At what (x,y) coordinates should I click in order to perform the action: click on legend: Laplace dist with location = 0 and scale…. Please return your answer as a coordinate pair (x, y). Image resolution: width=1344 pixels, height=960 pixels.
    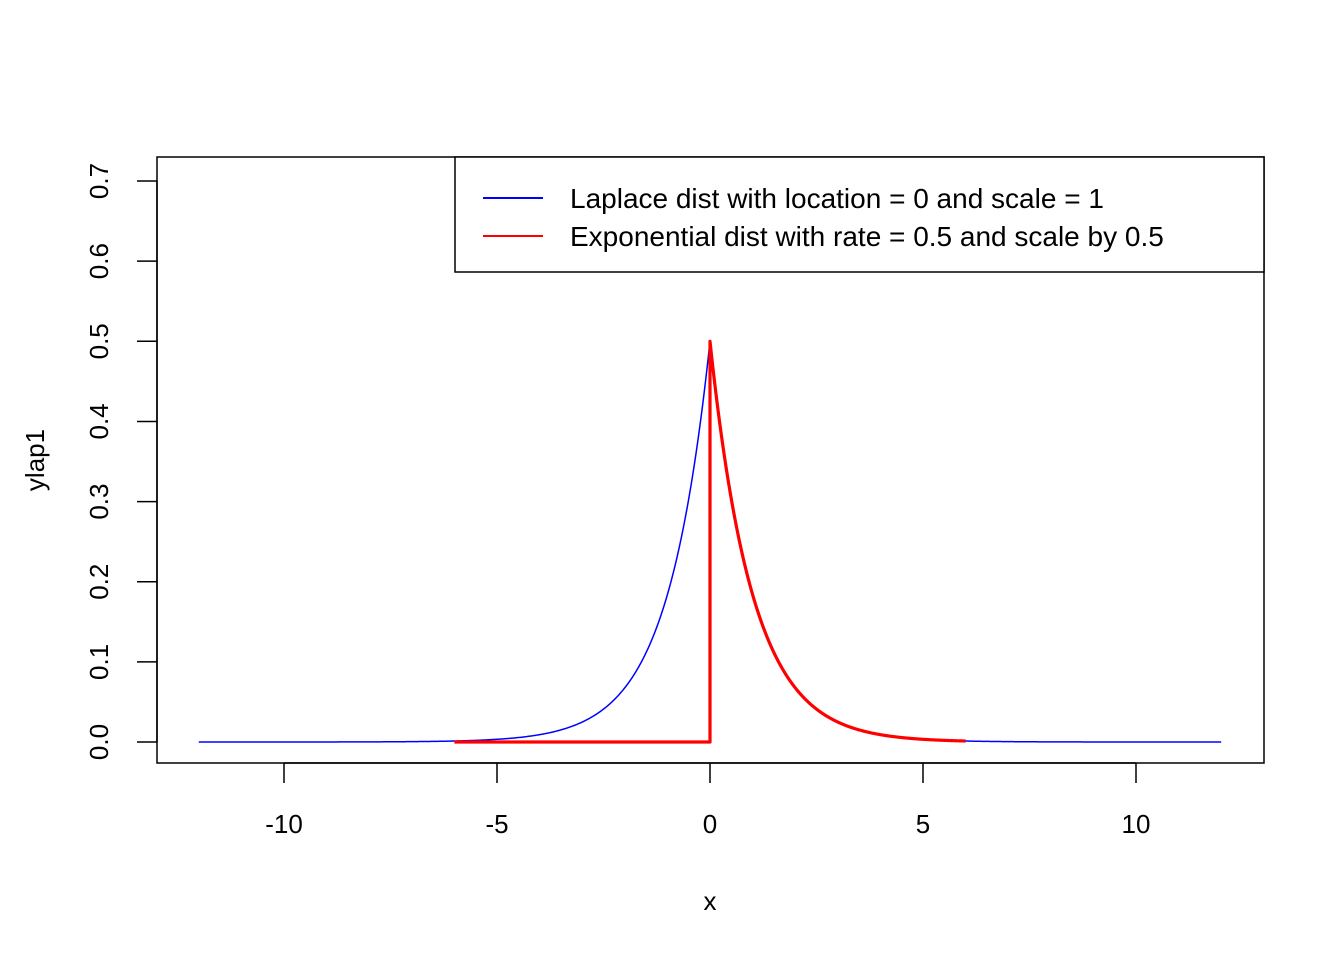
    Looking at the image, I should click on (859, 214).